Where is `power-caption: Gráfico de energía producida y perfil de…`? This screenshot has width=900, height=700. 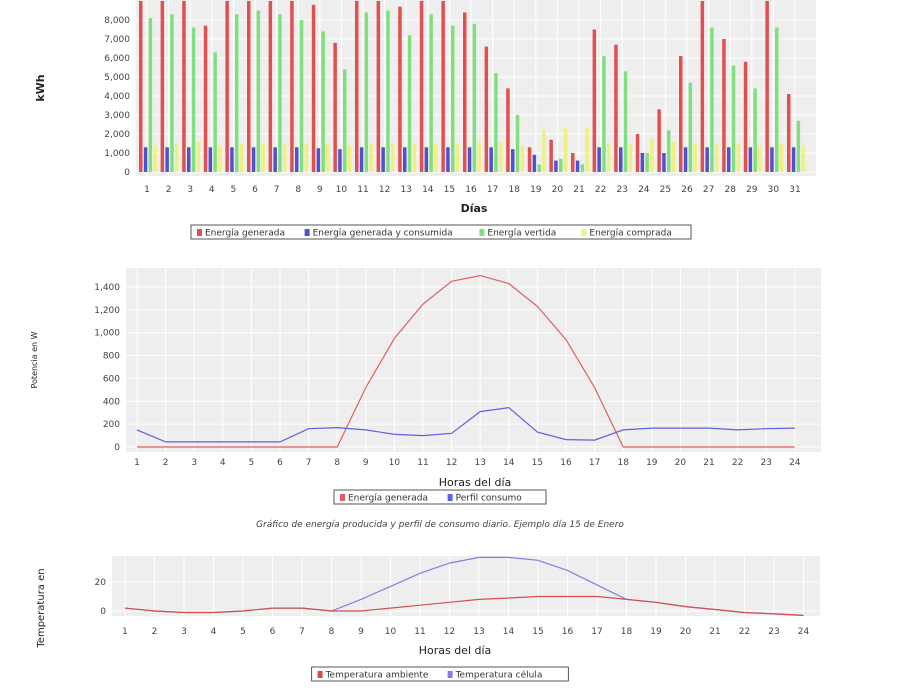
power-caption: Gráfico de energía producida y perfil de… is located at coordinates (440, 525).